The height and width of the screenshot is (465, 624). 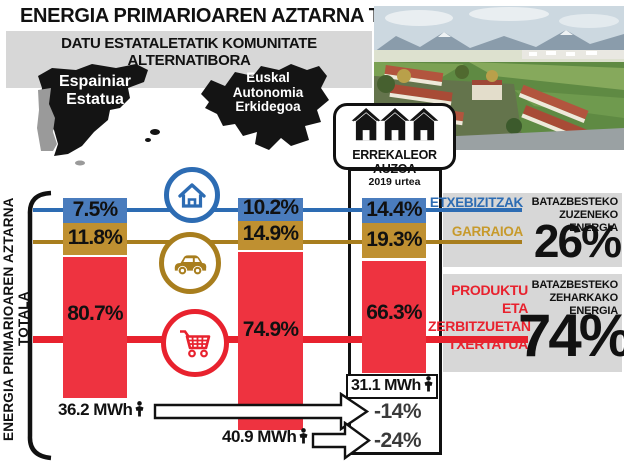 I want to click on basque-label-line2: Autonomia, so click(x=268, y=92).